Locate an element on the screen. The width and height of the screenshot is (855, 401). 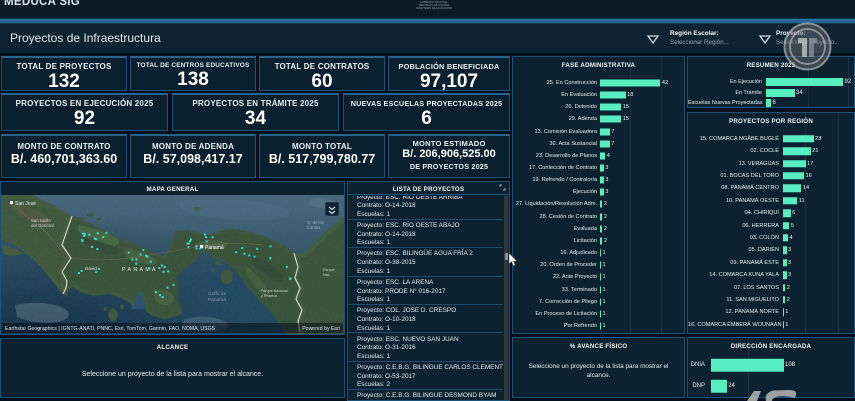
svg-text: G. de los is located at coordinates (315, 222).